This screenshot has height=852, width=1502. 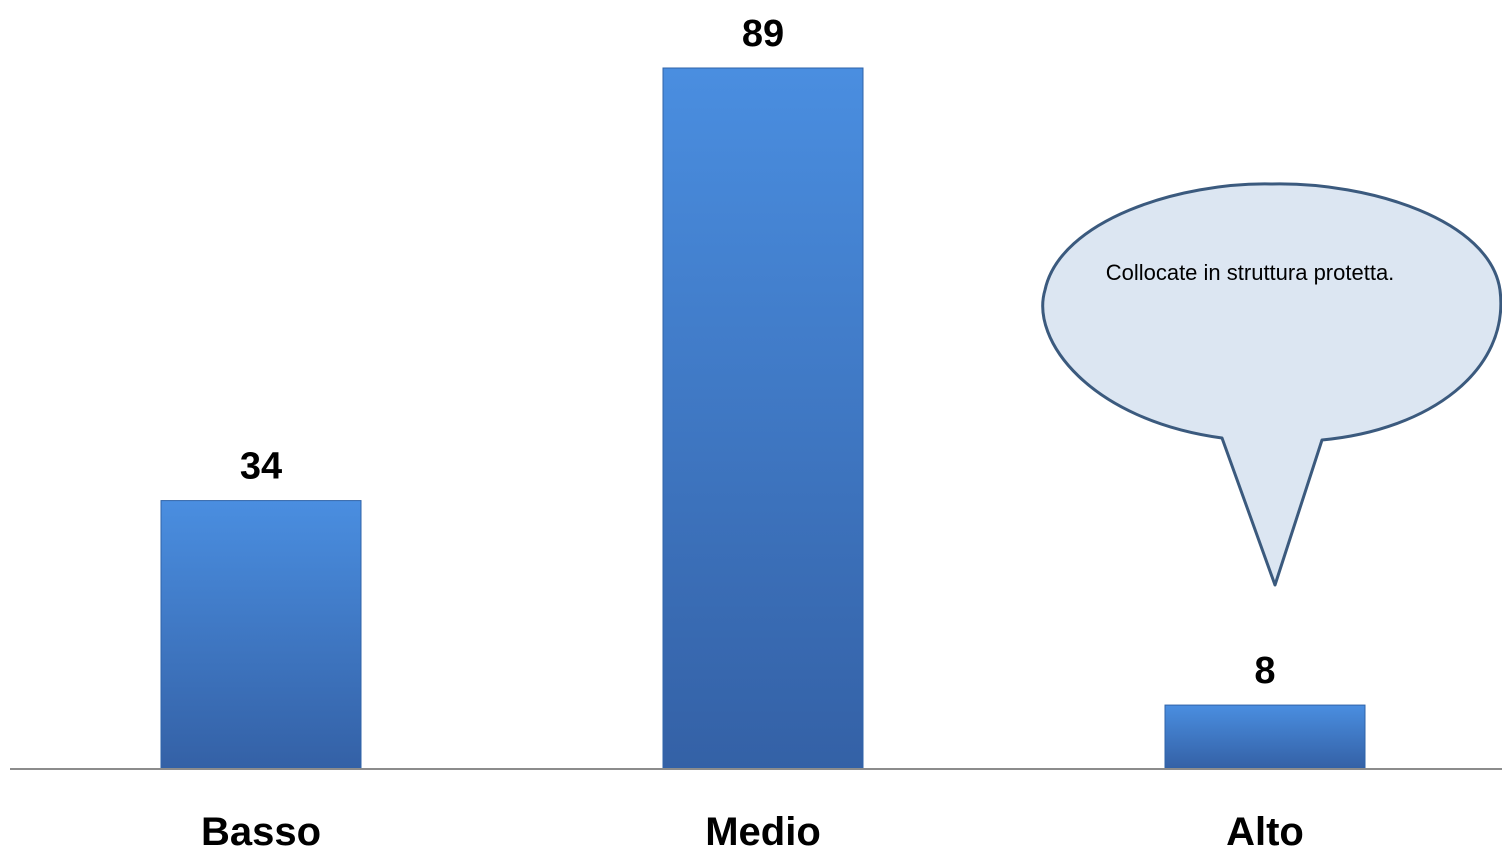 I want to click on bar-medio, so click(x=763, y=418).